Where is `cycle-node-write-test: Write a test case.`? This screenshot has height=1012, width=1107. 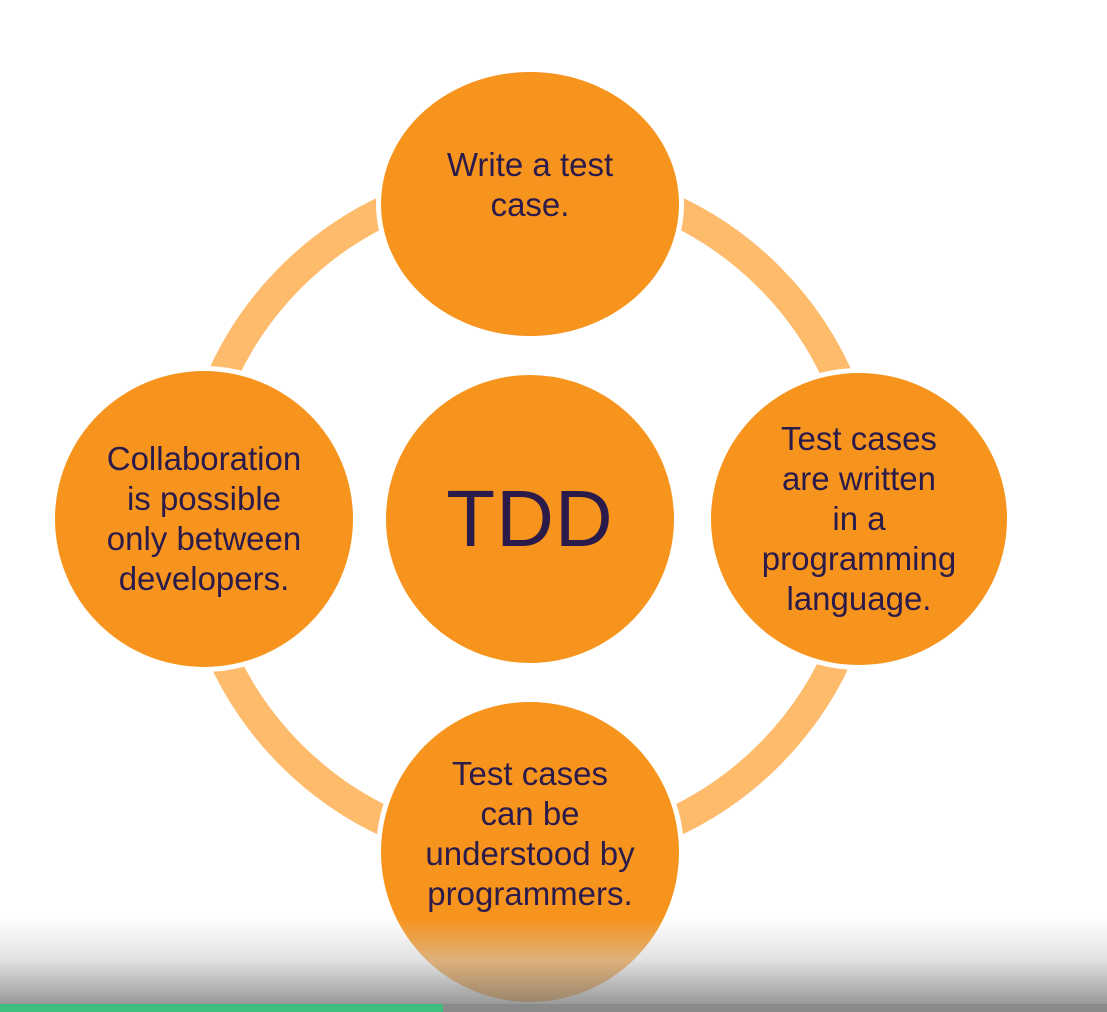
cycle-node-write-test: Write a test case. is located at coordinates (530, 204).